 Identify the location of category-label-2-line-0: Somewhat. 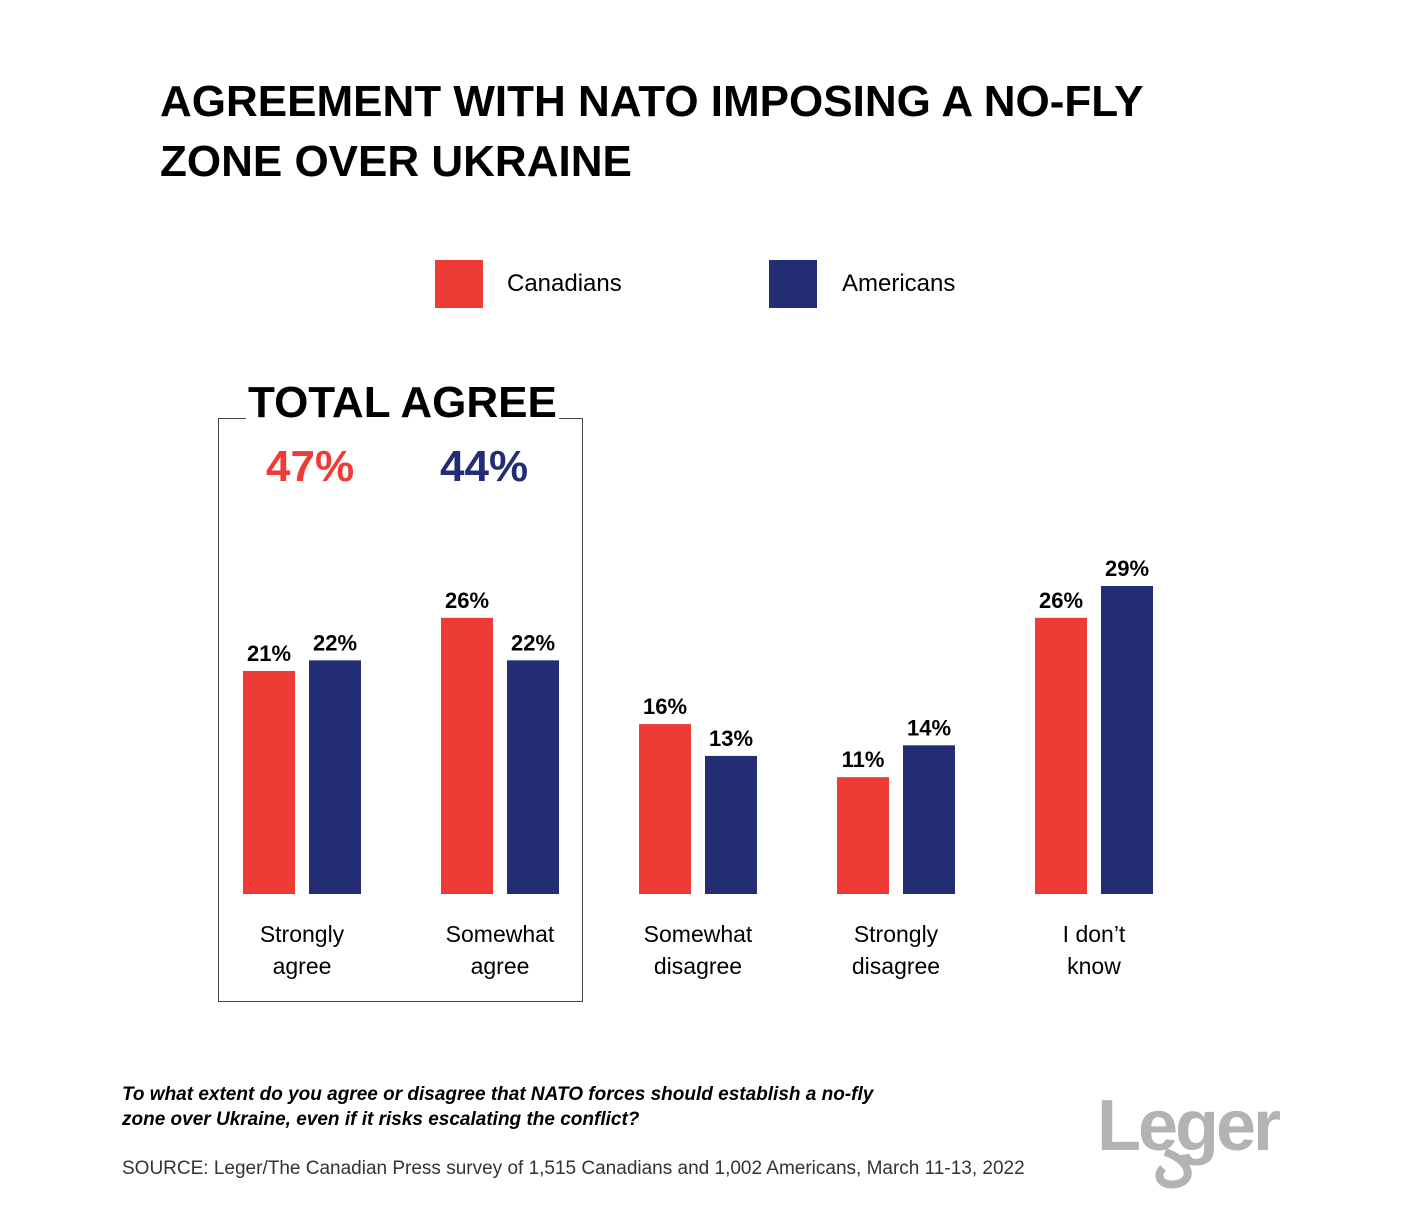
(698, 934).